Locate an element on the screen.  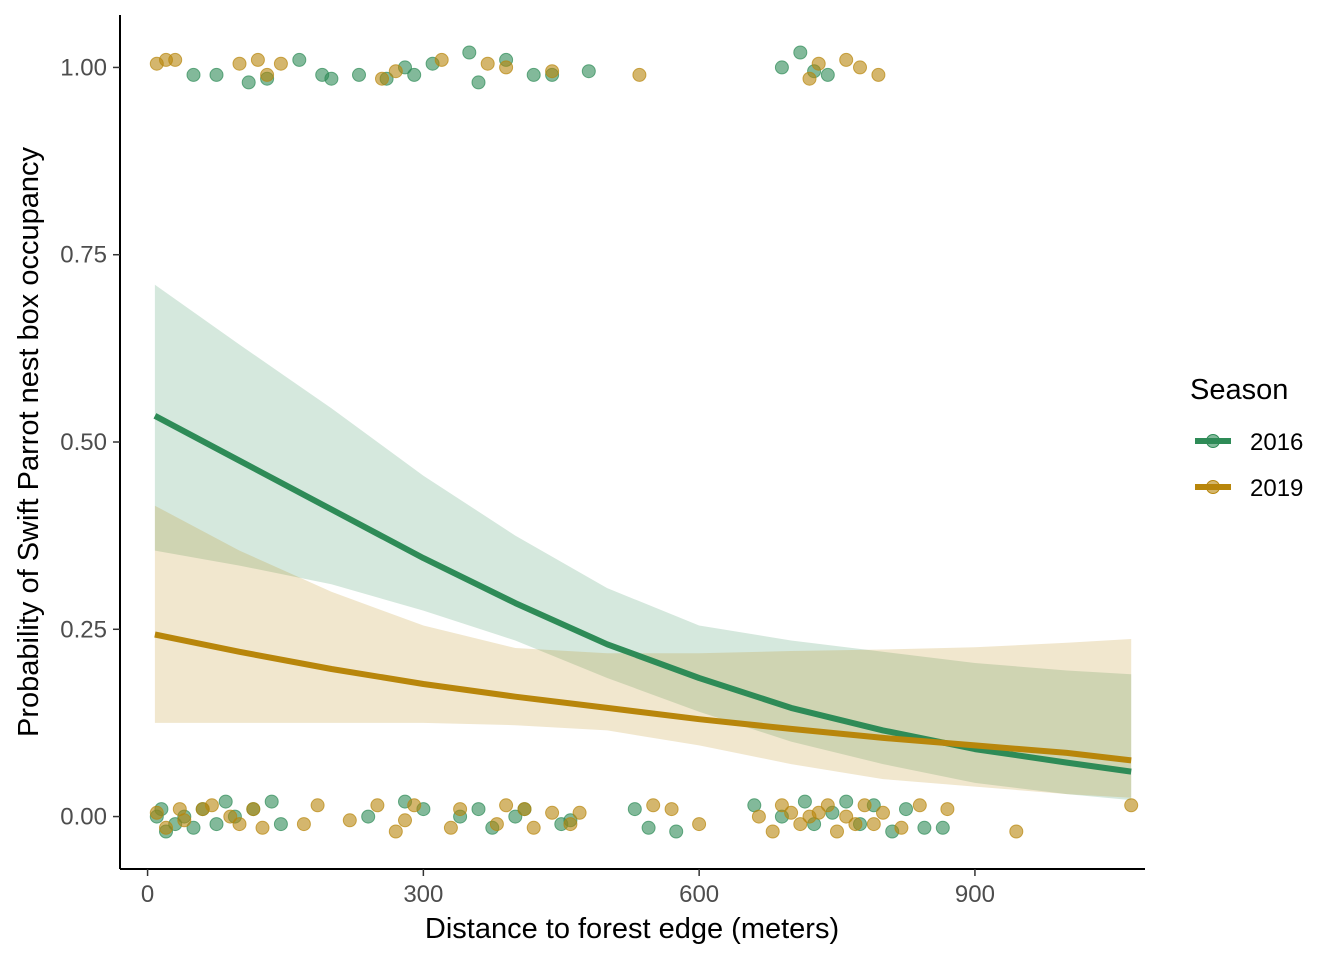
legend-key-point-2016 is located at coordinates (1213, 441).